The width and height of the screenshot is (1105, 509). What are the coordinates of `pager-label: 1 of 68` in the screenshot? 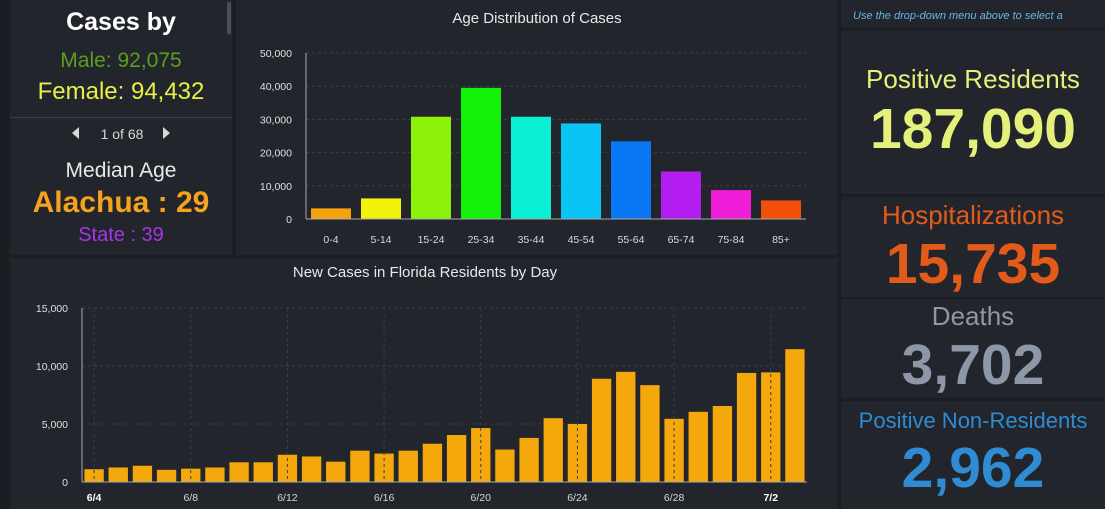 It's located at (122, 134).